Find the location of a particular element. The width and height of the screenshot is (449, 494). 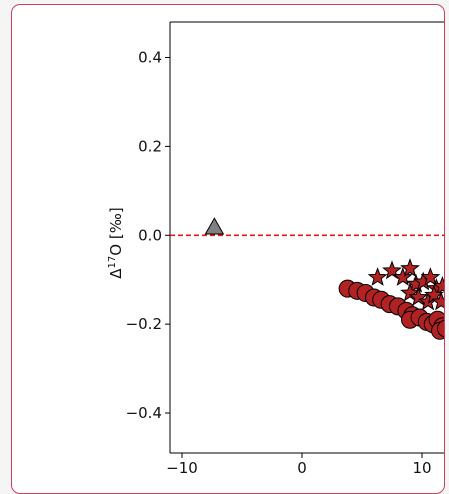

x-tick-label: 0 is located at coordinates (302, 468).